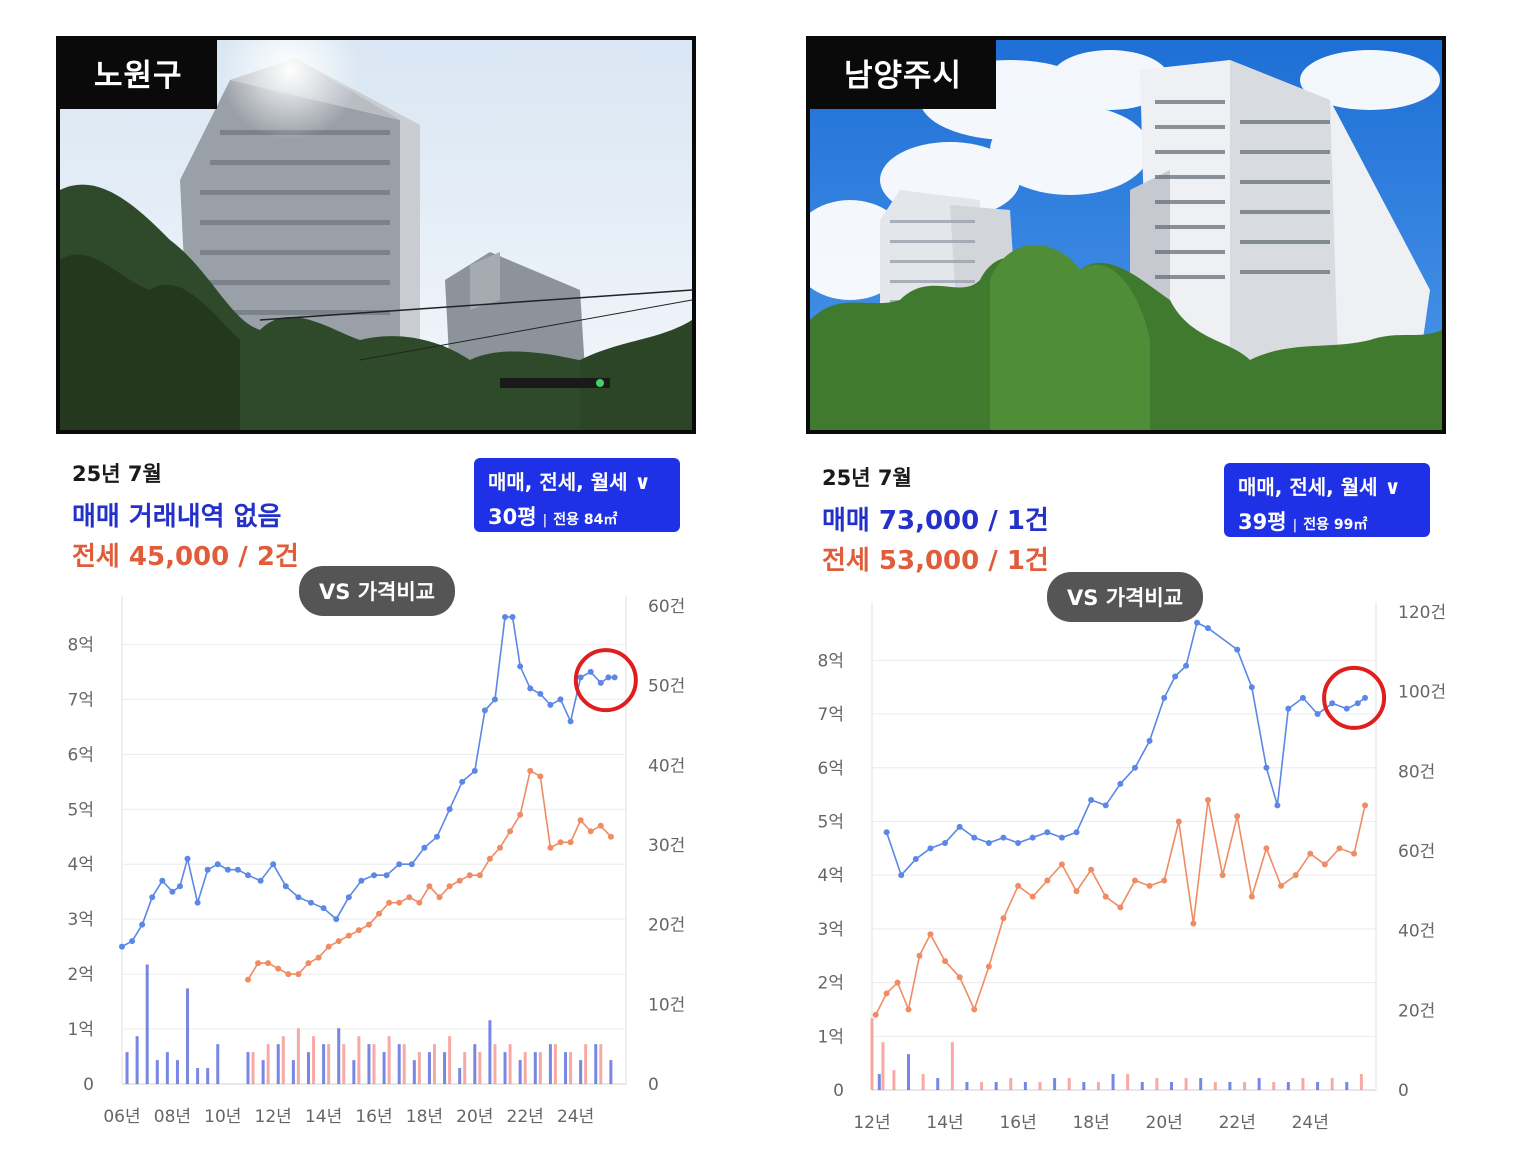 The height and width of the screenshot is (1172, 1520). I want to click on y-right-tick-label: 30건, so click(666, 846).